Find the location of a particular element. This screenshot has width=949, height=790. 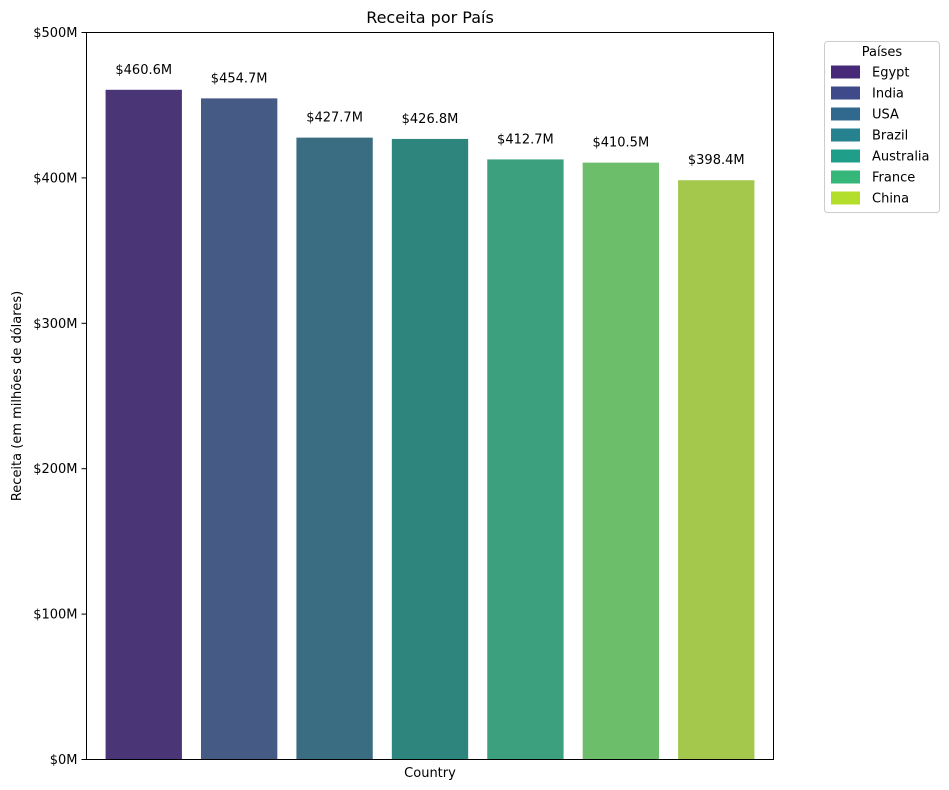

legend-label-usa: USA is located at coordinates (885, 115).